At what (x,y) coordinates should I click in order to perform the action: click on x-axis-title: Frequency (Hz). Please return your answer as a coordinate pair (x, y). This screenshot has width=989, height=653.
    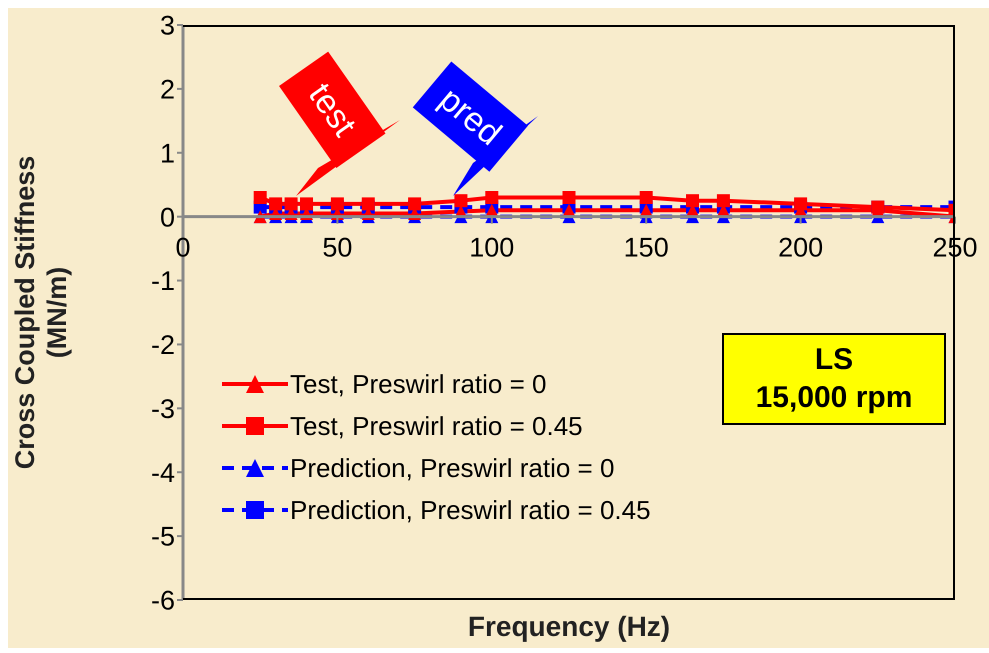
    Looking at the image, I should click on (569, 626).